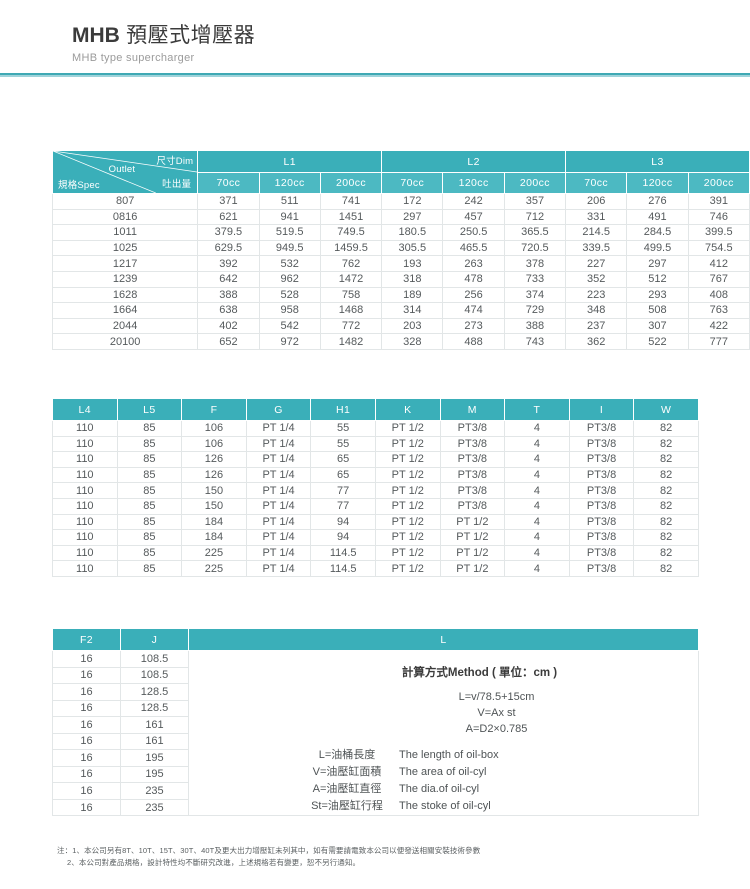 This screenshot has height=889, width=750. Describe the element at coordinates (412, 326) in the screenshot. I see `cell-value: 203` at that location.